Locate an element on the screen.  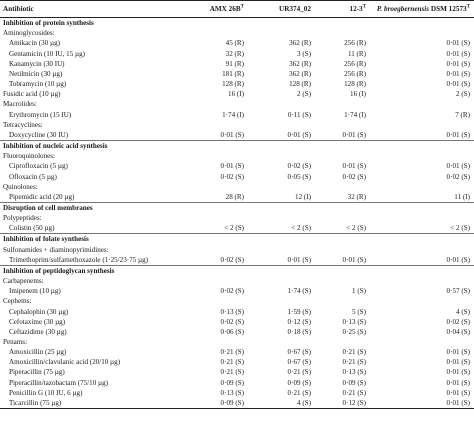
group-row: Quinolones: is located at coordinates (237, 187).